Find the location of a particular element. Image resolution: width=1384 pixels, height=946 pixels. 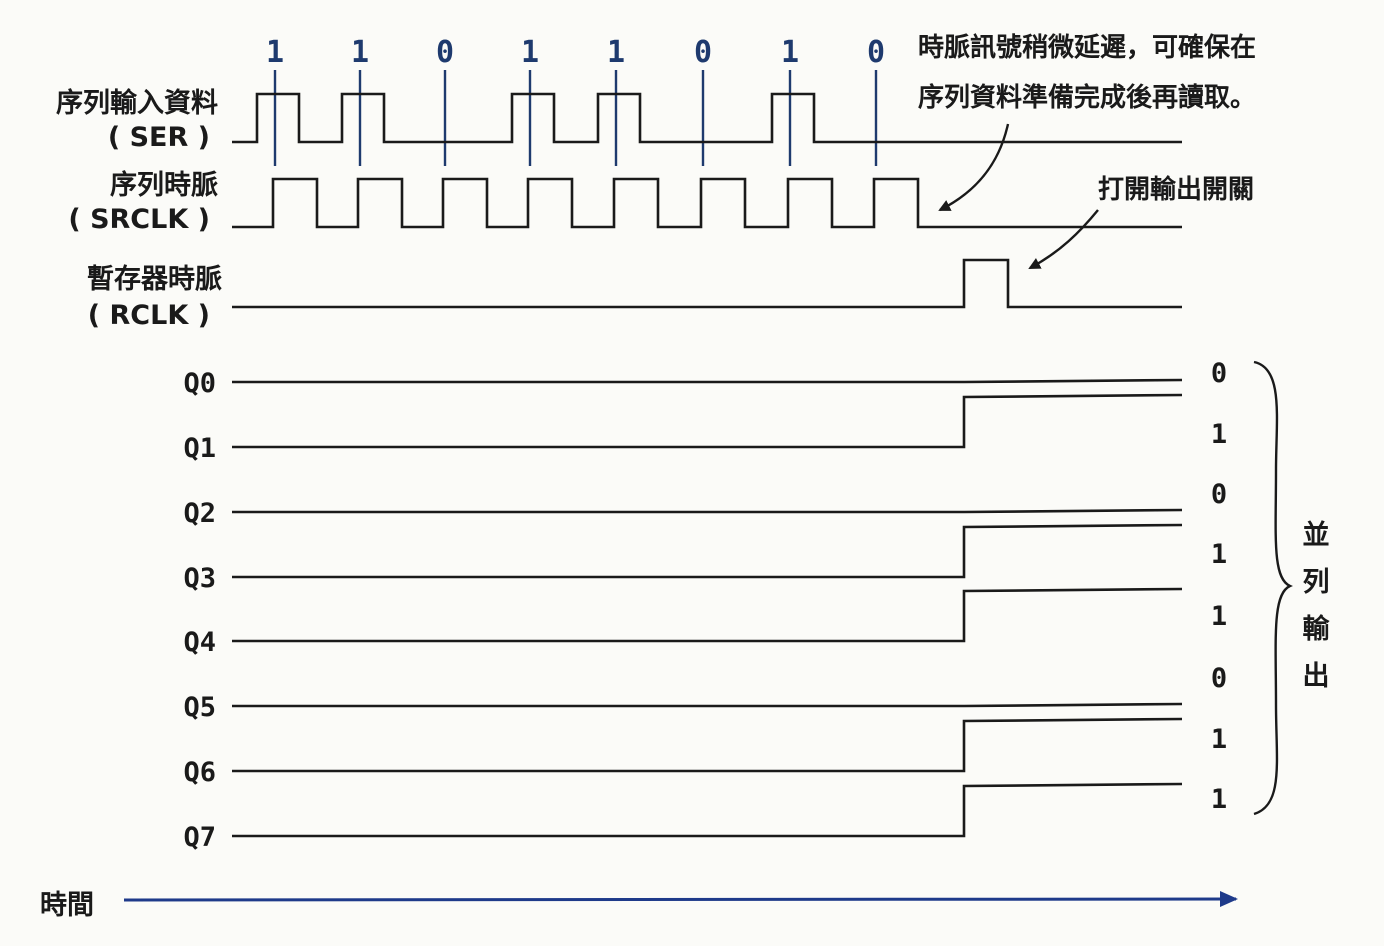

rclk-waveform is located at coordinates (707, 283).